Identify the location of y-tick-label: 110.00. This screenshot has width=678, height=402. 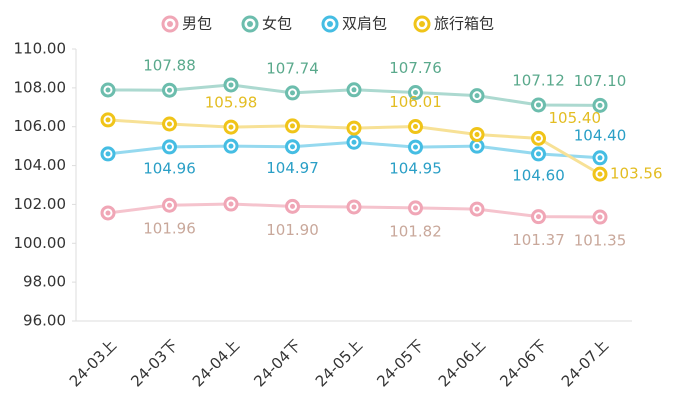
(40, 49).